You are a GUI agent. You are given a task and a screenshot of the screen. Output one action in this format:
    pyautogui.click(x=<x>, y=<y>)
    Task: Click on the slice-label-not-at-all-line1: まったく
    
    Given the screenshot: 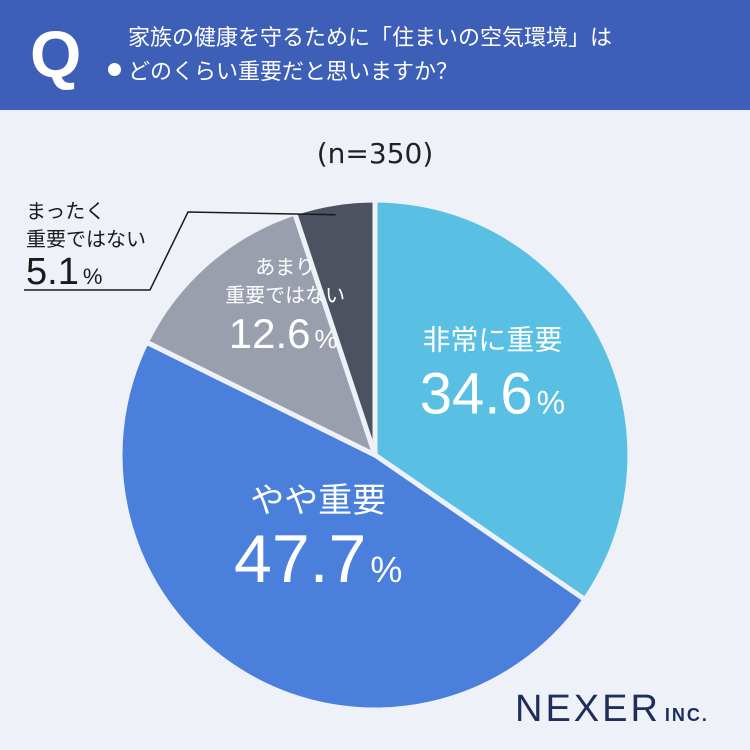 What is the action you would take?
    pyautogui.click(x=65, y=211)
    